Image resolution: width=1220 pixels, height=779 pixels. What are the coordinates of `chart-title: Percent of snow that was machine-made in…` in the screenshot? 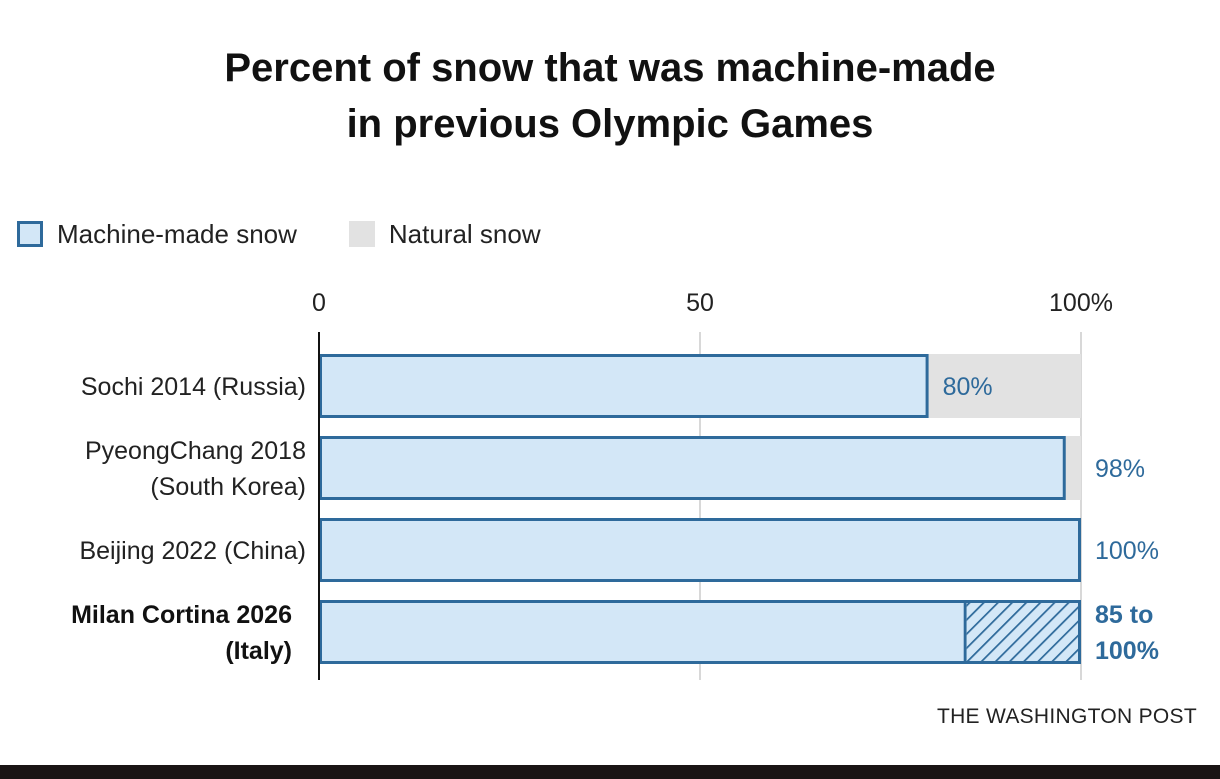 It's located at (610, 96).